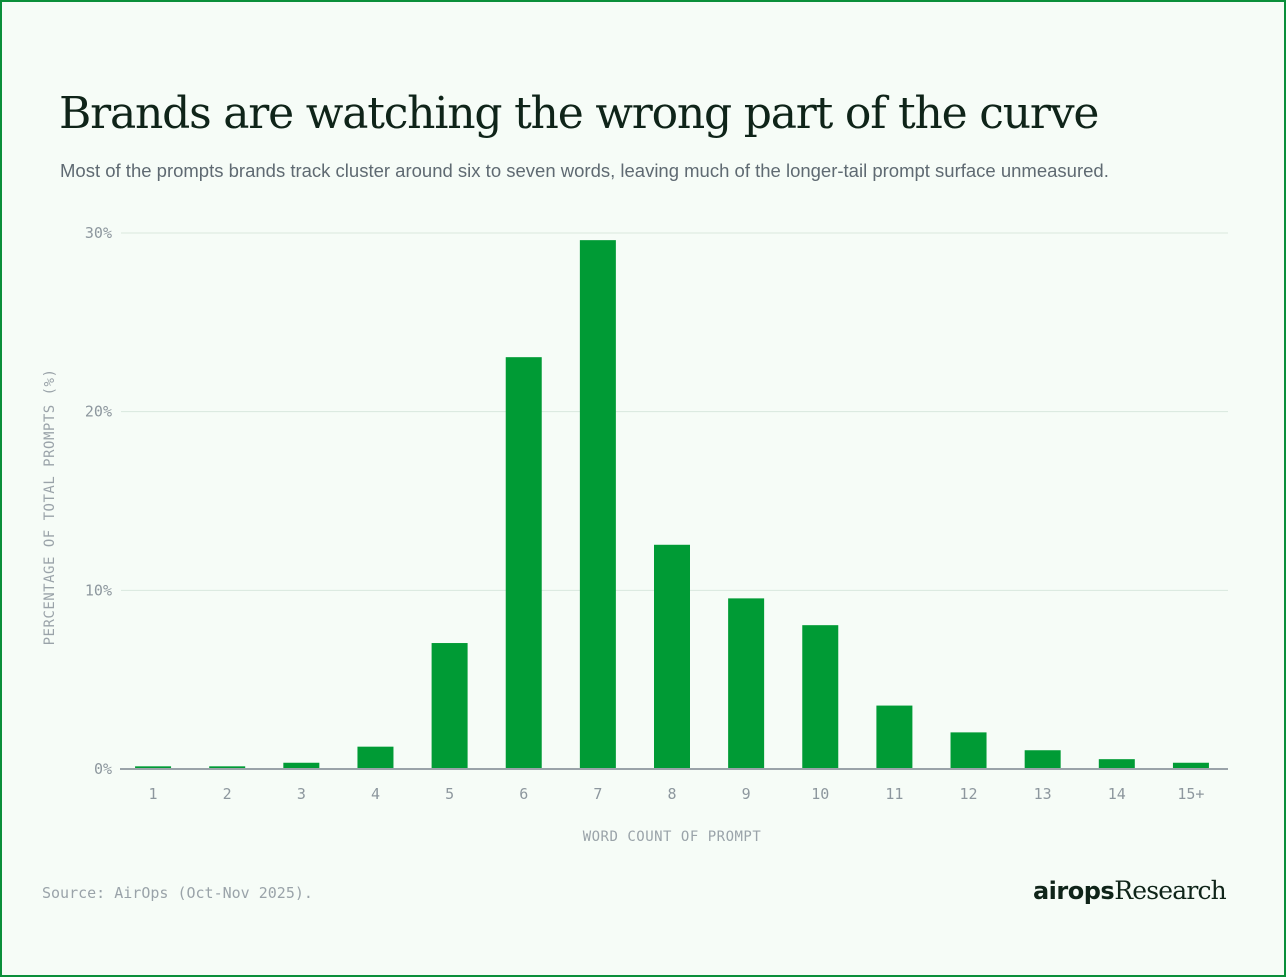  What do you see at coordinates (98, 233) in the screenshot?
I see `y-tick-label: 30%` at bounding box center [98, 233].